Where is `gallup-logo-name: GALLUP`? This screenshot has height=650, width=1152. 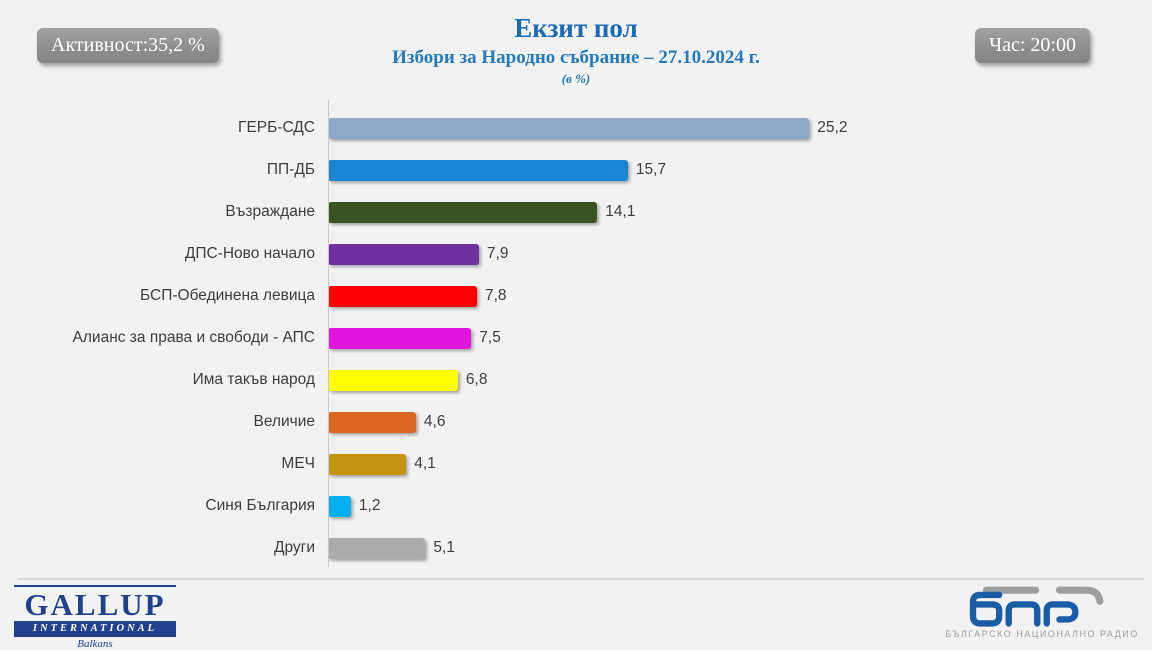
gallup-logo-name: GALLUP is located at coordinates (95, 604).